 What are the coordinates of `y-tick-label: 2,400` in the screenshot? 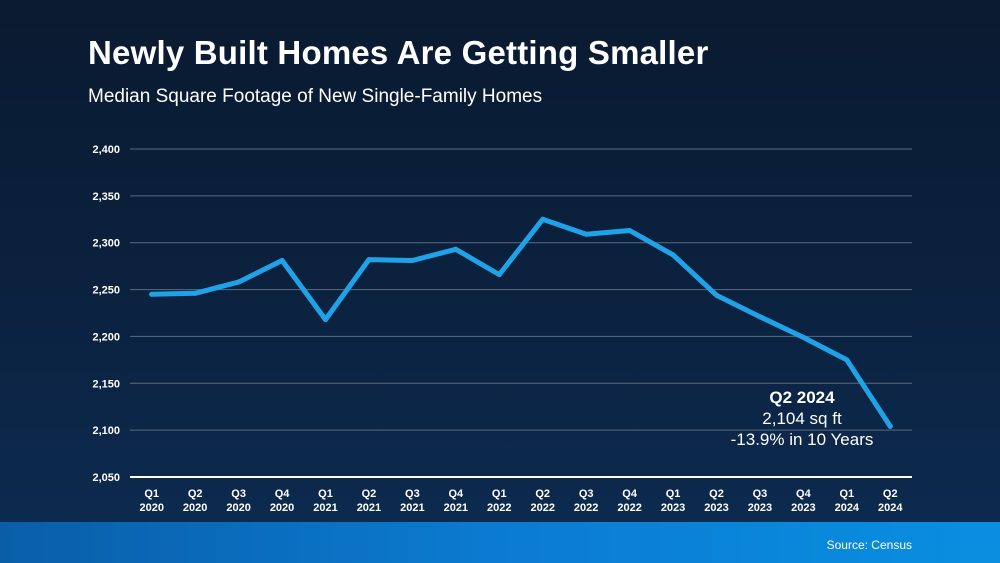 It's located at (106, 150).